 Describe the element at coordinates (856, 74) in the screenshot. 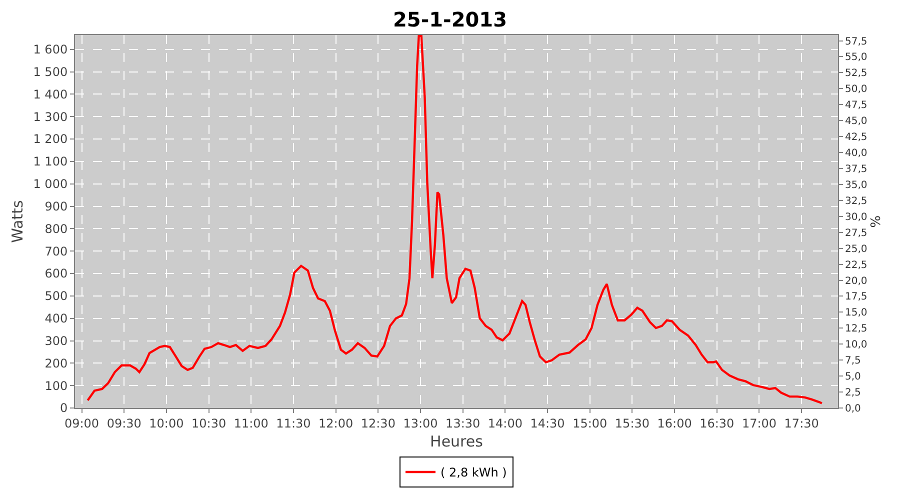

I see `y2-tick-label: 52,5` at that location.